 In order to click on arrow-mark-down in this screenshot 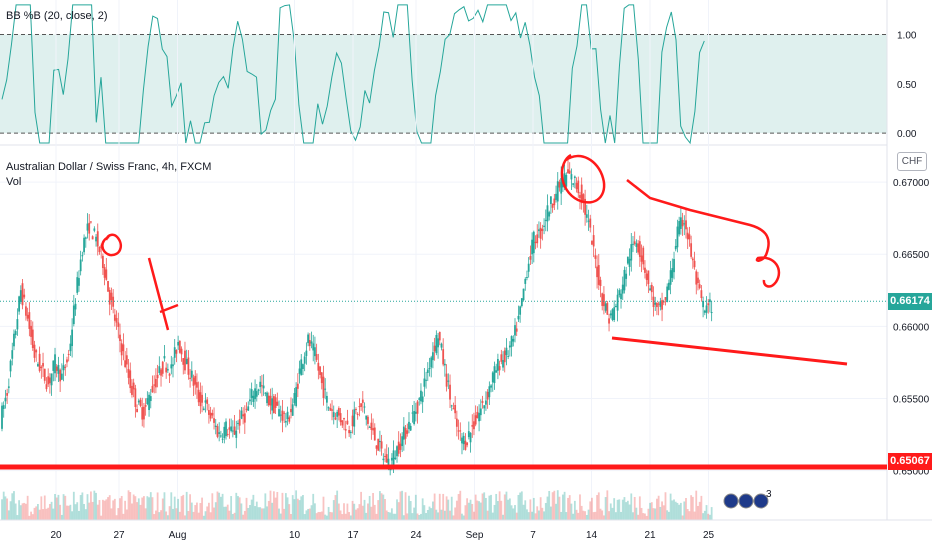, I will do `click(163, 294)`.